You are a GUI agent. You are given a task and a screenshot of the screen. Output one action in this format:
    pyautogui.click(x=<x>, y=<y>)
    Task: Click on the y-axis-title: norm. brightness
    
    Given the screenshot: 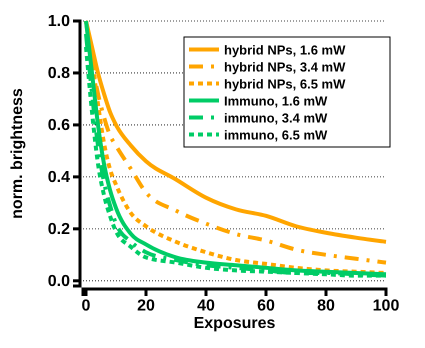 What is the action you would take?
    pyautogui.click(x=17, y=153)
    